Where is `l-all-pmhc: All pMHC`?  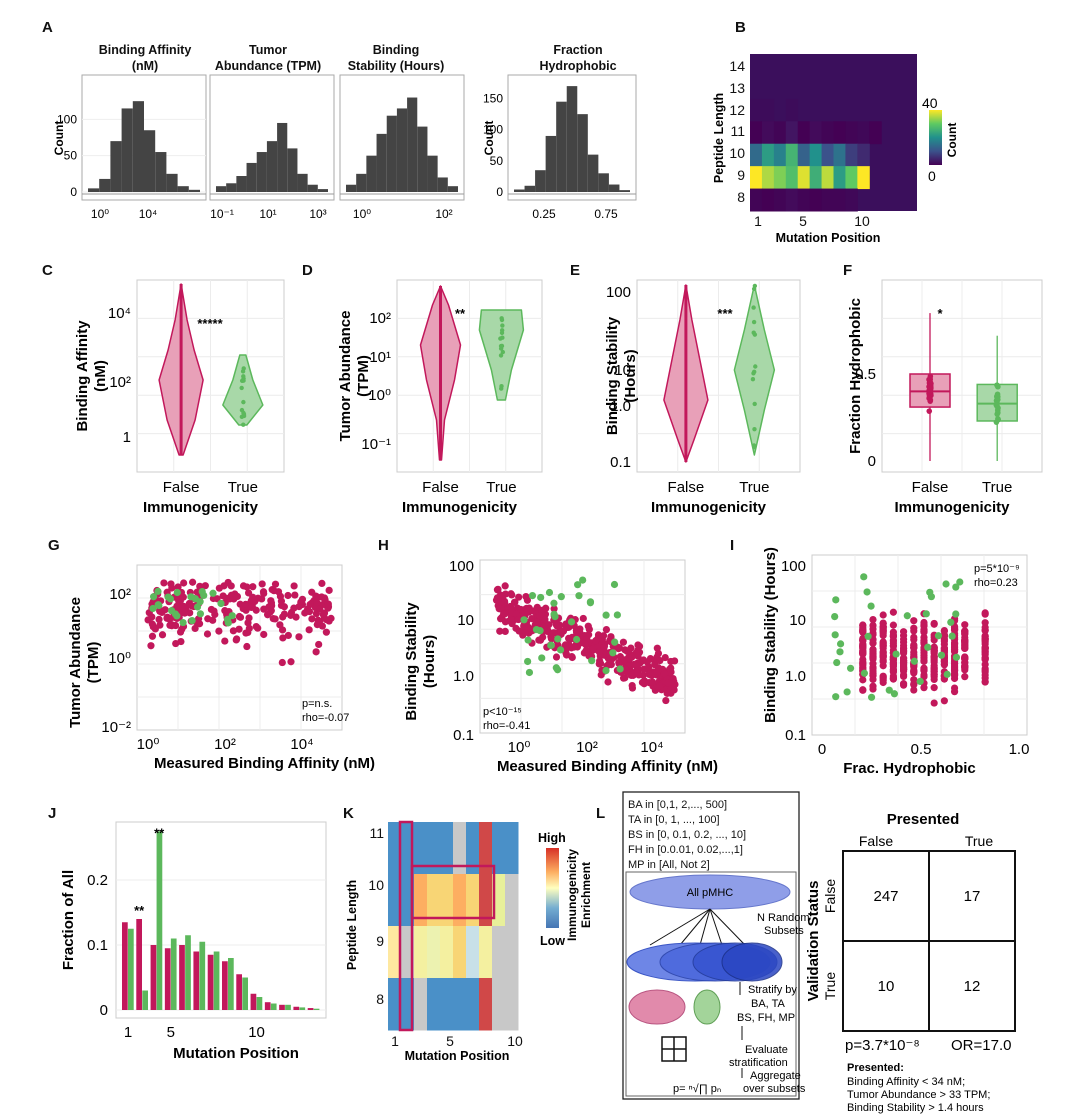
l-all-pmhc: All pMHC is located at coordinates (710, 893).